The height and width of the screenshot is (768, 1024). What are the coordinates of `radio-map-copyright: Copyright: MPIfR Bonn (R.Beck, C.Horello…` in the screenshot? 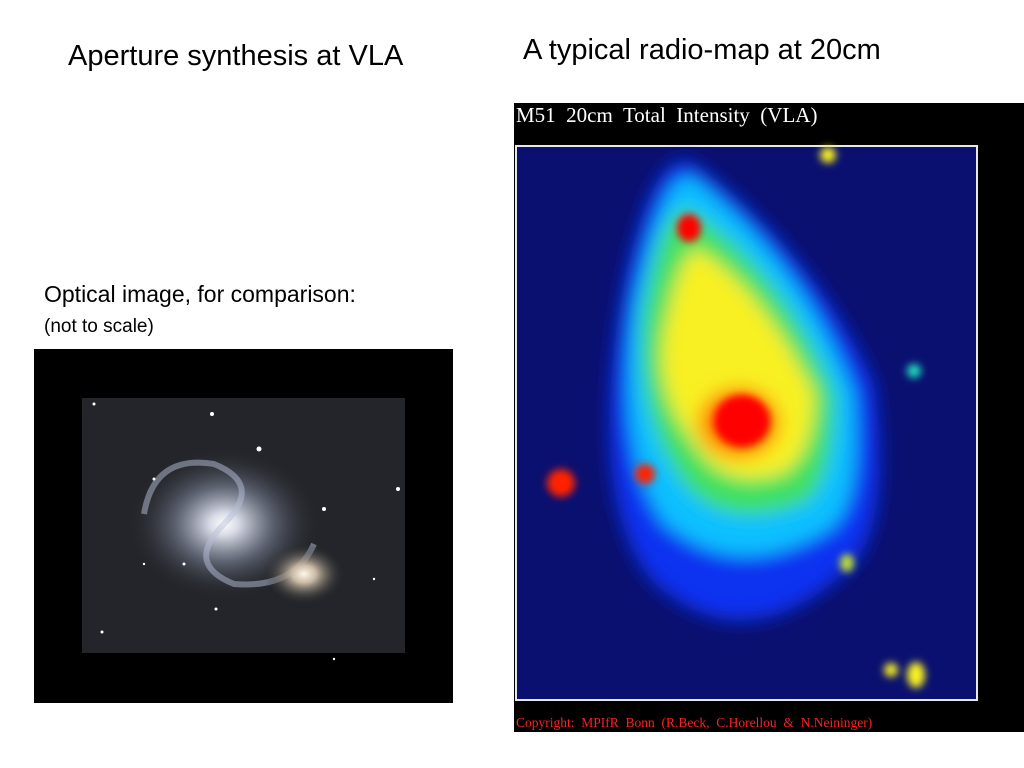 It's located at (694, 722).